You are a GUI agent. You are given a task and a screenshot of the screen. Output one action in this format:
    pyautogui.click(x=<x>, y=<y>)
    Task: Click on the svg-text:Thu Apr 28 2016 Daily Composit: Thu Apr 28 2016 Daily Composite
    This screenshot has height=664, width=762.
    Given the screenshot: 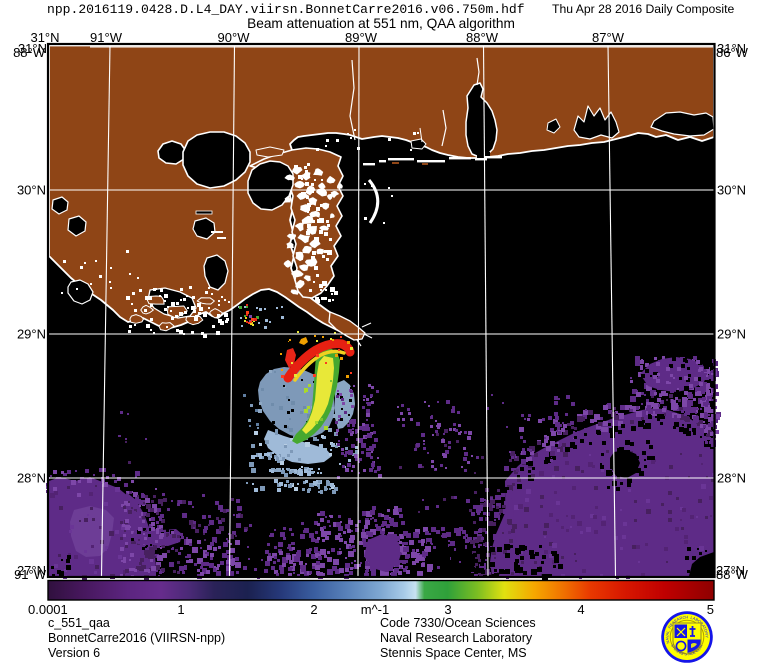 What is the action you would take?
    pyautogui.click(x=643, y=9)
    